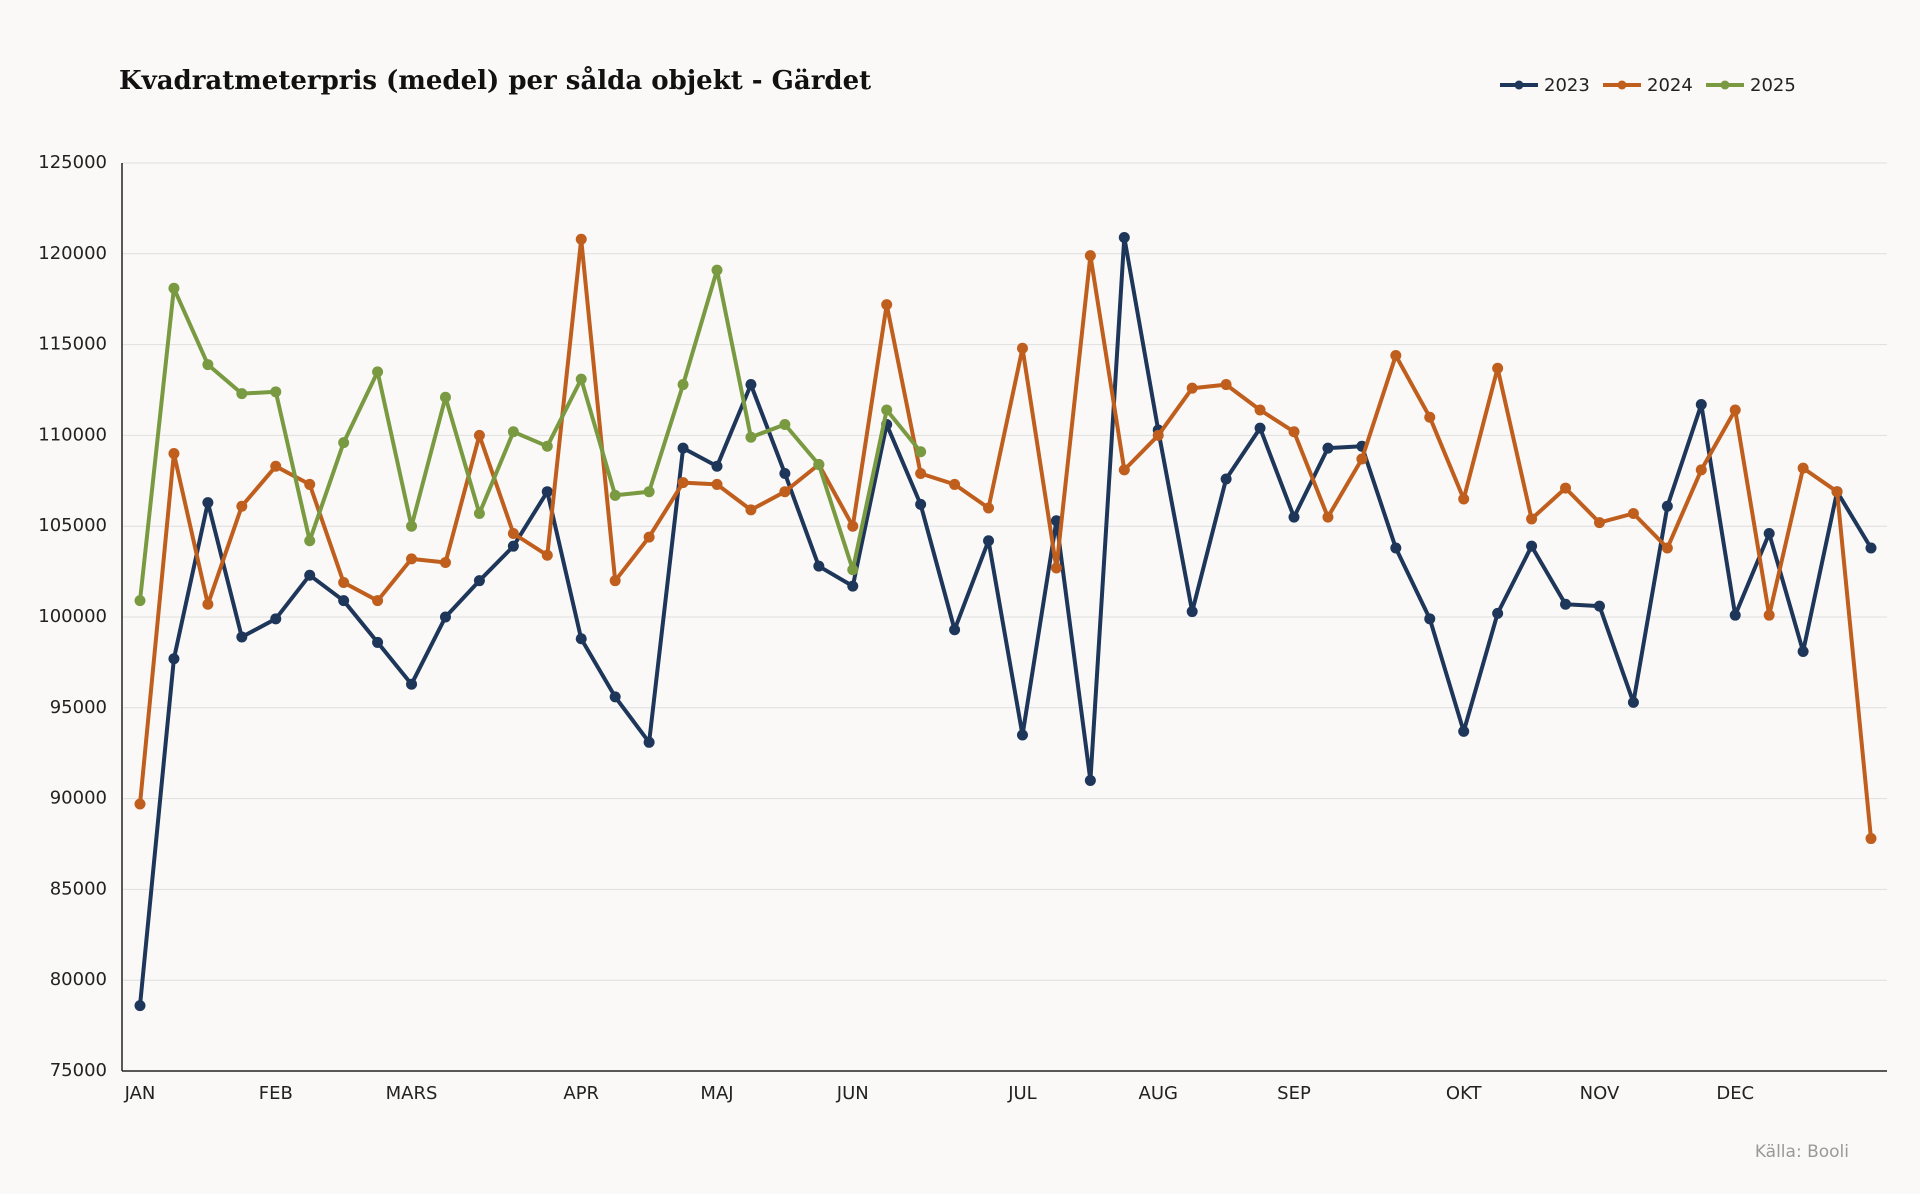 The height and width of the screenshot is (1194, 1920). Describe the element at coordinates (78, 1070) in the screenshot. I see `y-tick-label: 75000` at that location.